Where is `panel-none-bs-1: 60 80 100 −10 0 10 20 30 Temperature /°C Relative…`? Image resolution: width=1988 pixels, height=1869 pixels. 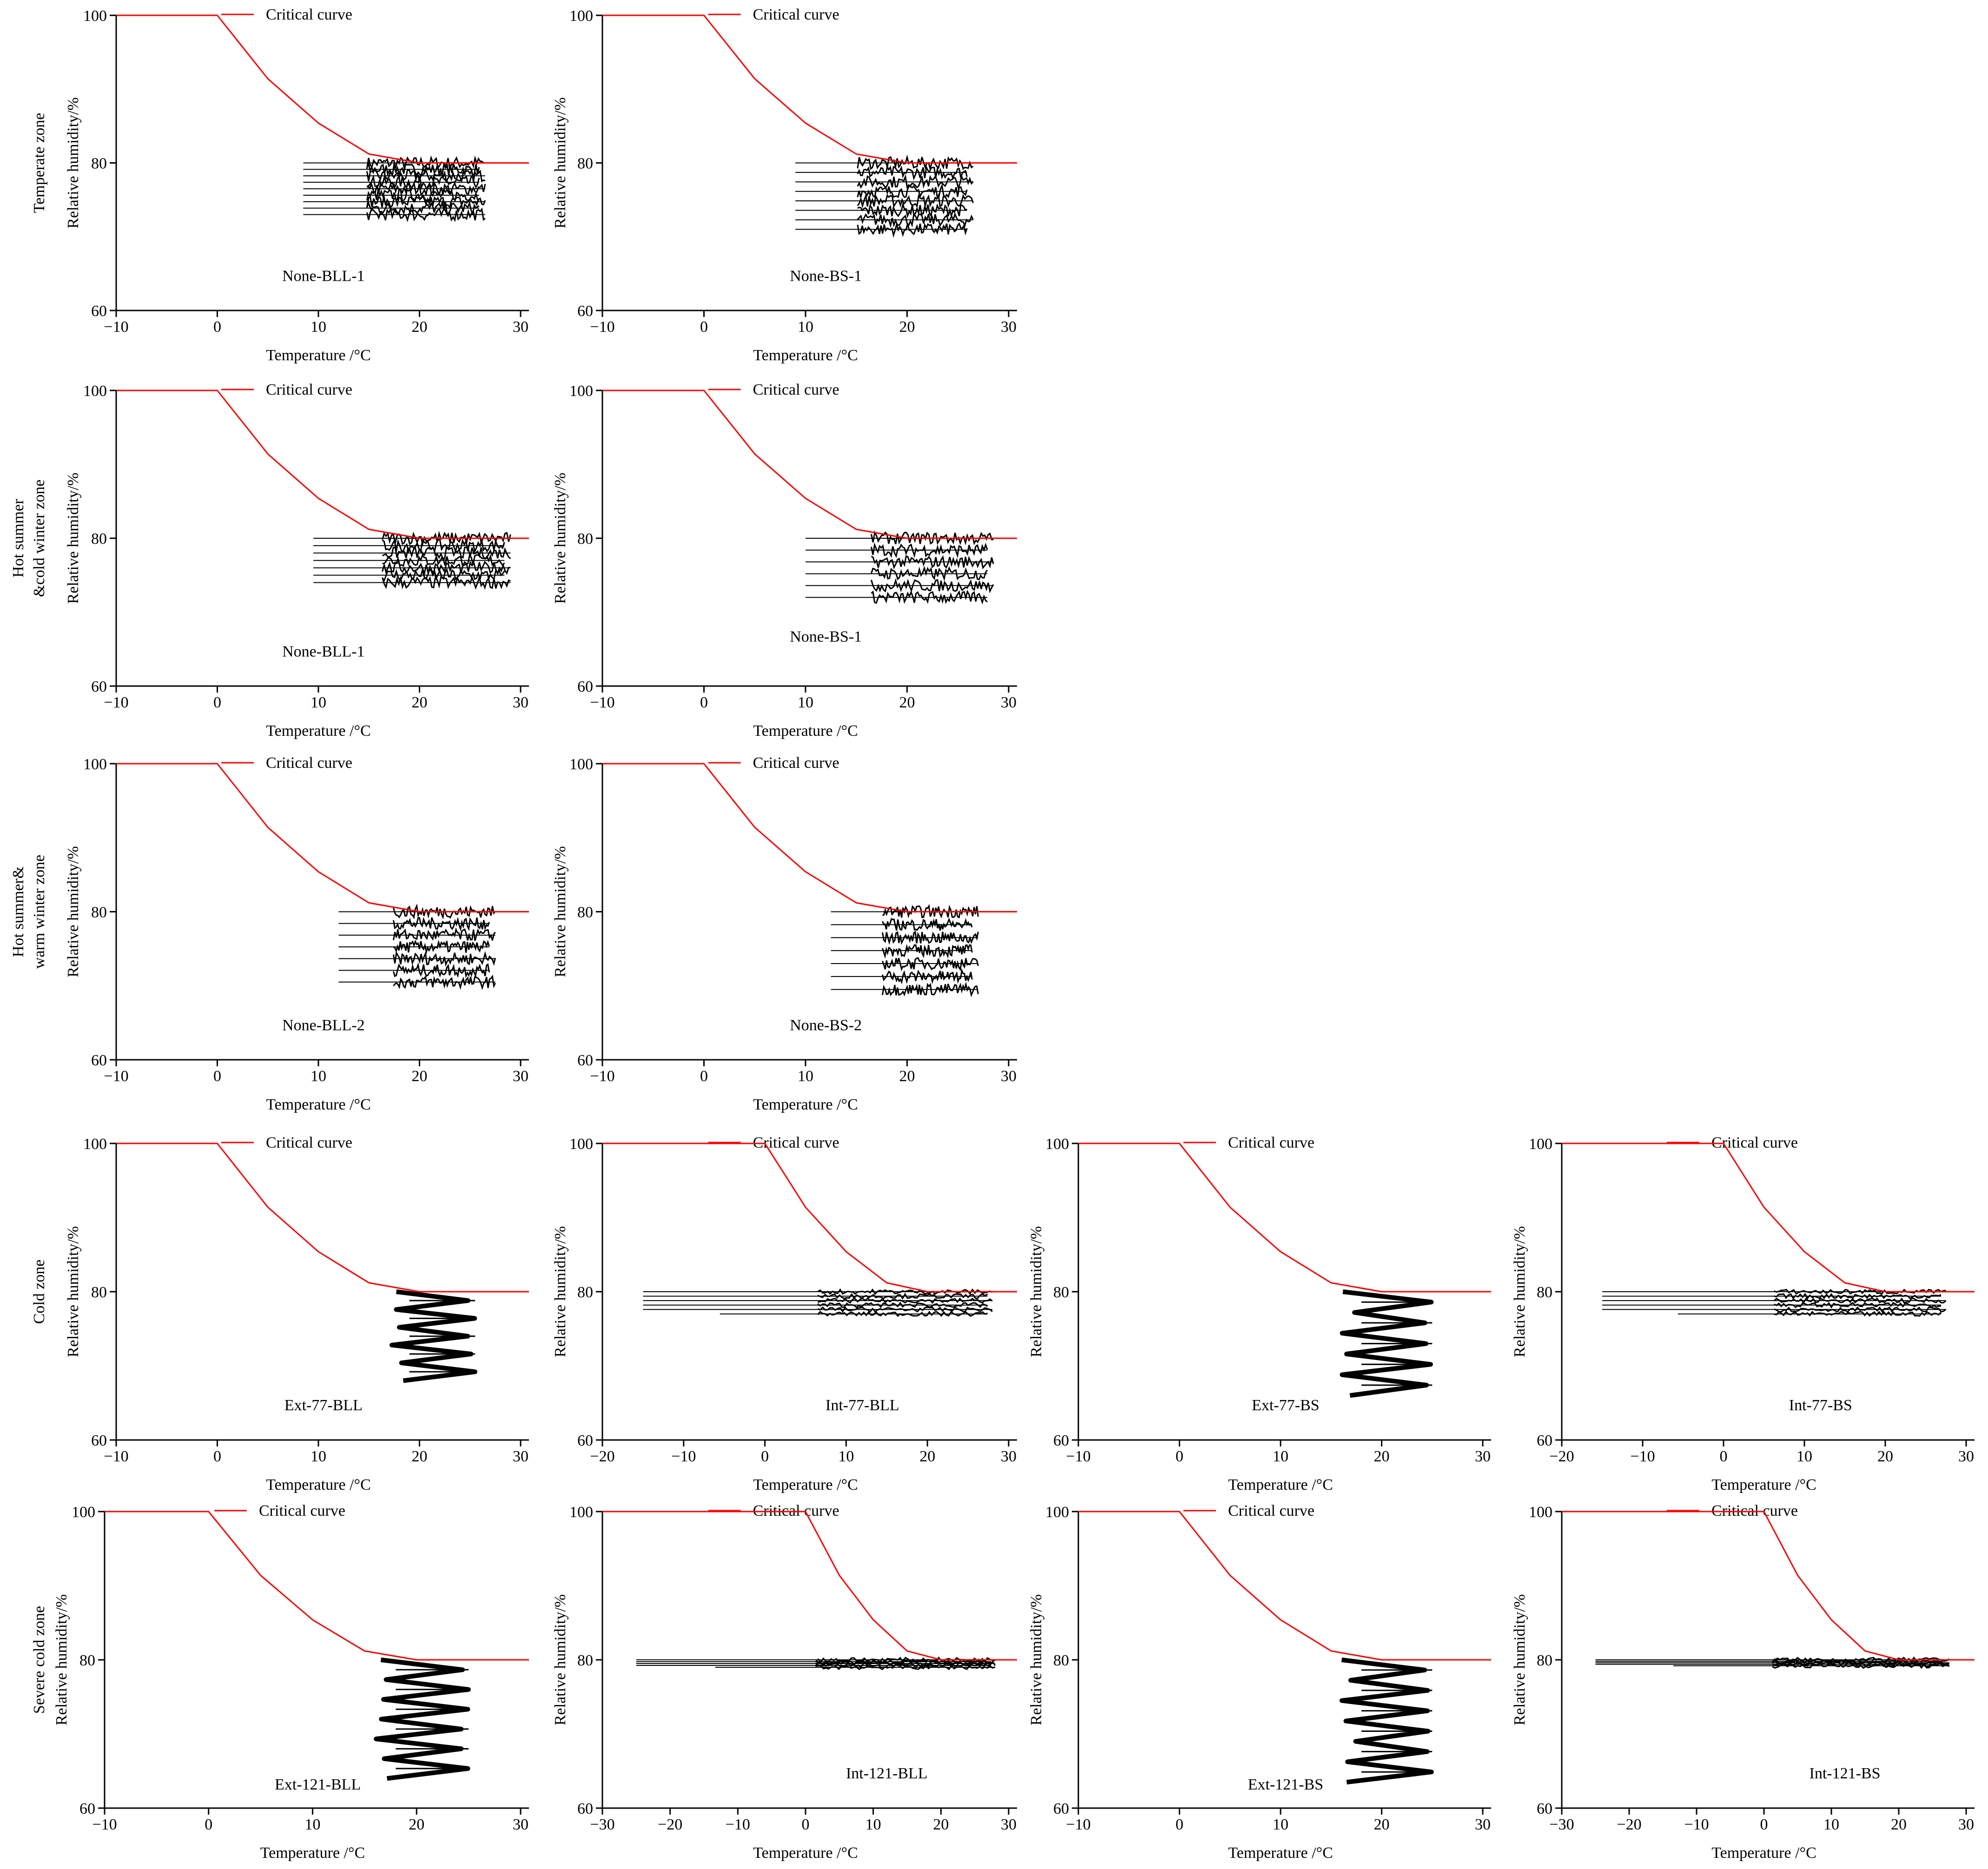 panel-none-bs-1: 60 80 100 −10 0 10 20 30 Temperature /°C Relative… is located at coordinates (784, 560).